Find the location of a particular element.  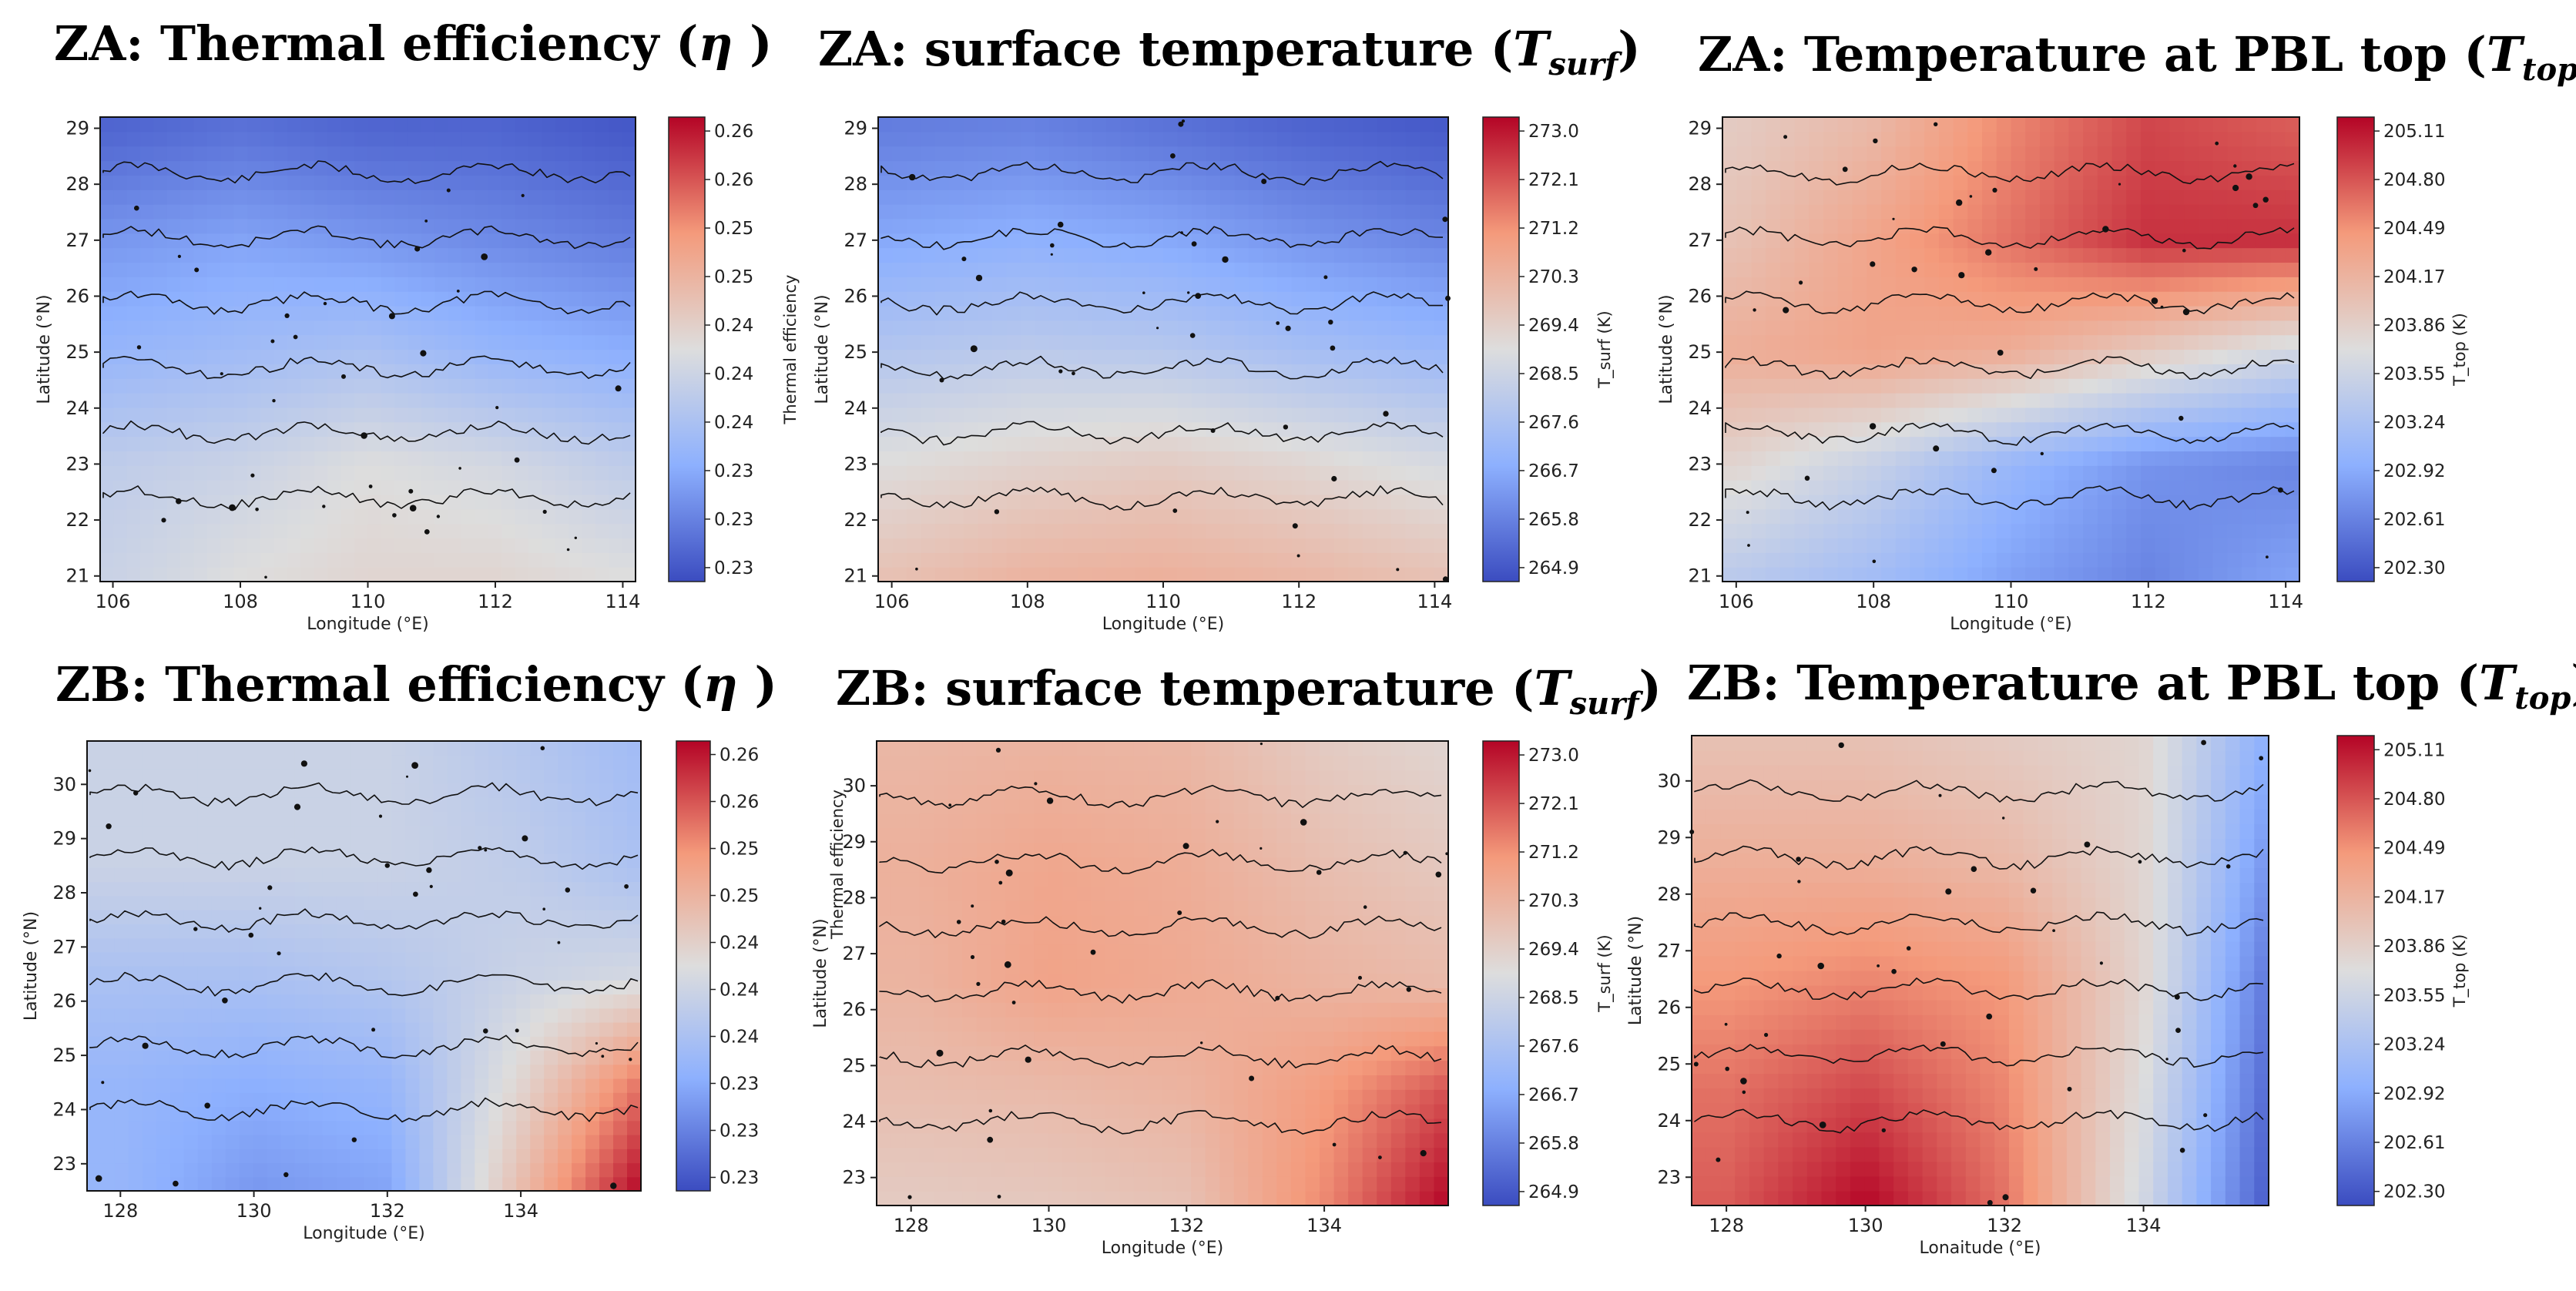

terrain-dot is located at coordinates (2280, 490).